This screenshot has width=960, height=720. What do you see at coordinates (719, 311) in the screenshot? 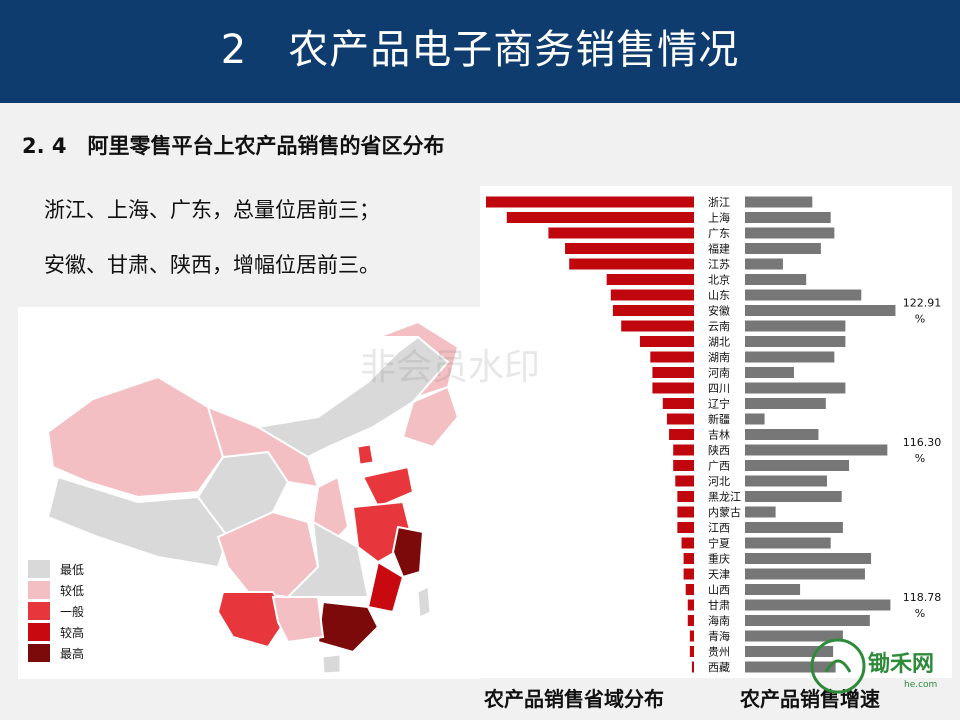
I see `province-label: 安徽` at bounding box center [719, 311].